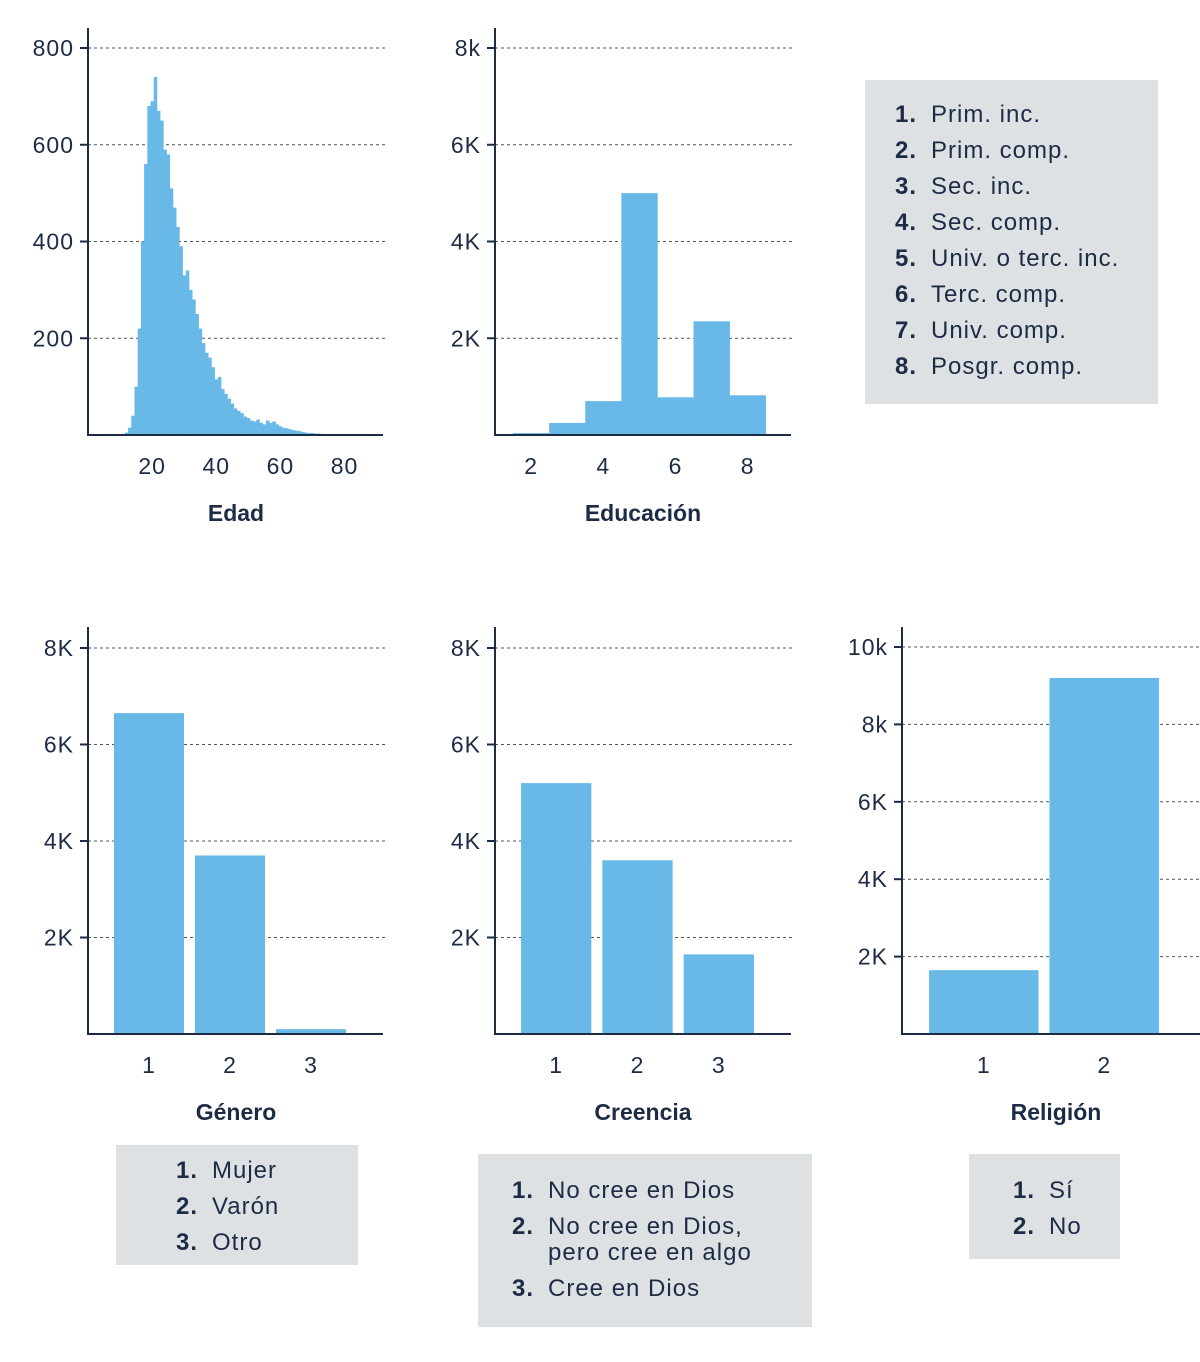  What do you see at coordinates (53, 338) in the screenshot?
I see `y-tick-label: 200` at bounding box center [53, 338].